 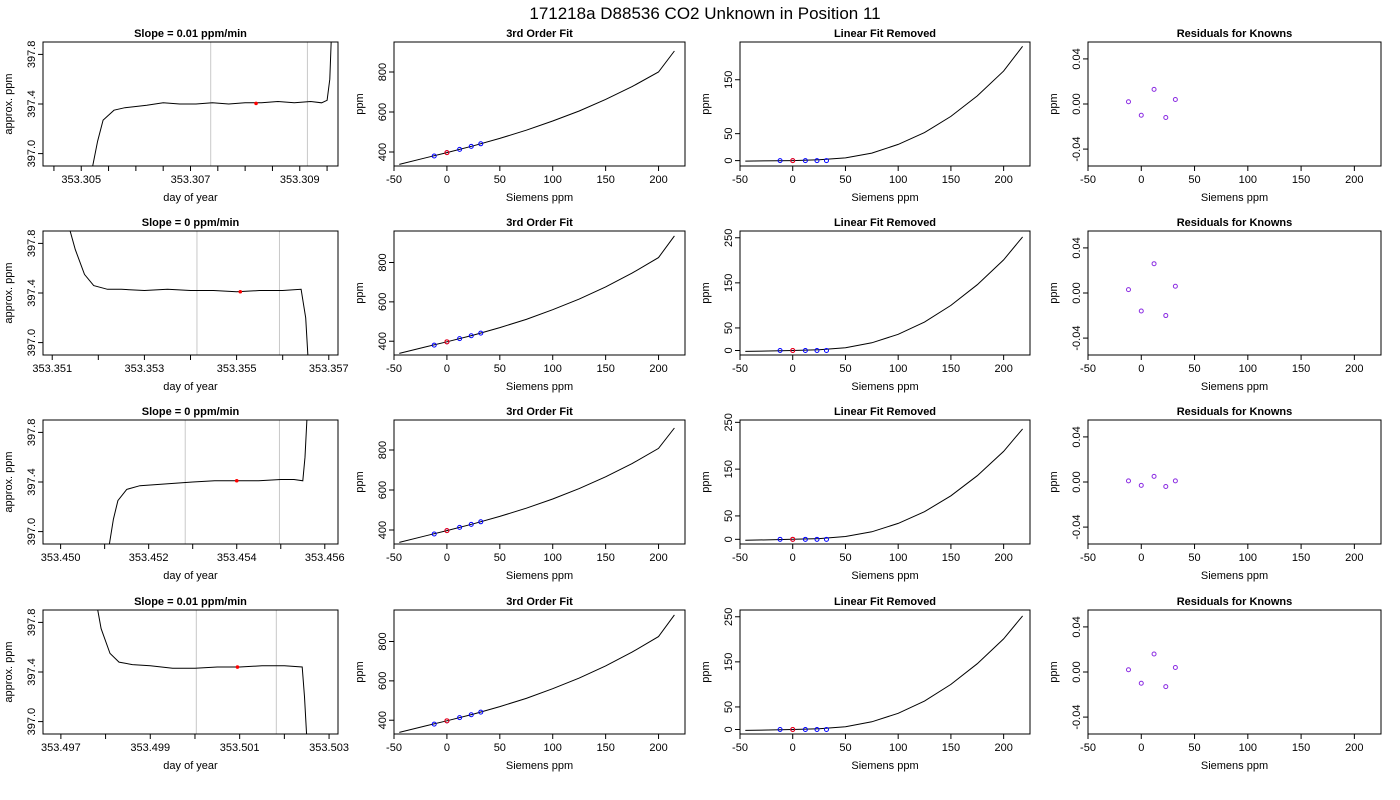 What do you see at coordinates (32, 244) in the screenshot?
I see `y-tick-label: 397.8` at bounding box center [32, 244].